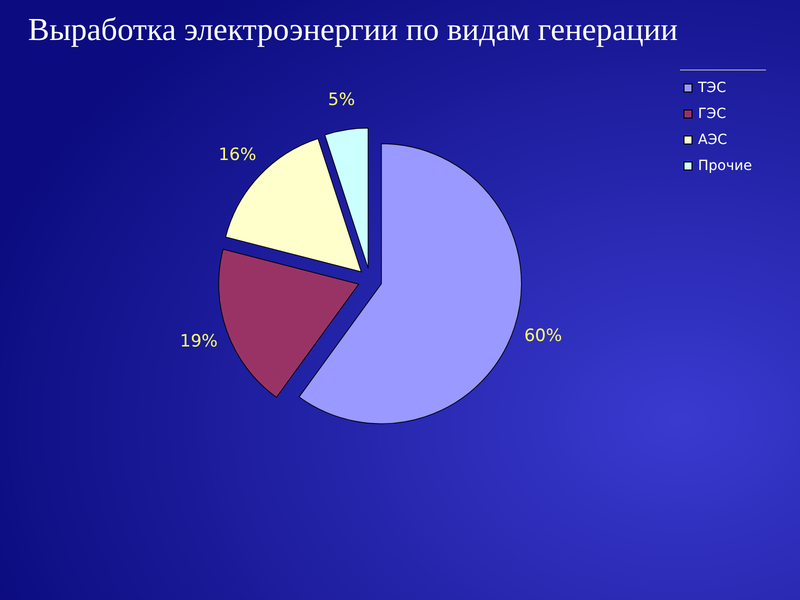 The image size is (800, 600). I want to click on data-label: 5%, so click(342, 100).